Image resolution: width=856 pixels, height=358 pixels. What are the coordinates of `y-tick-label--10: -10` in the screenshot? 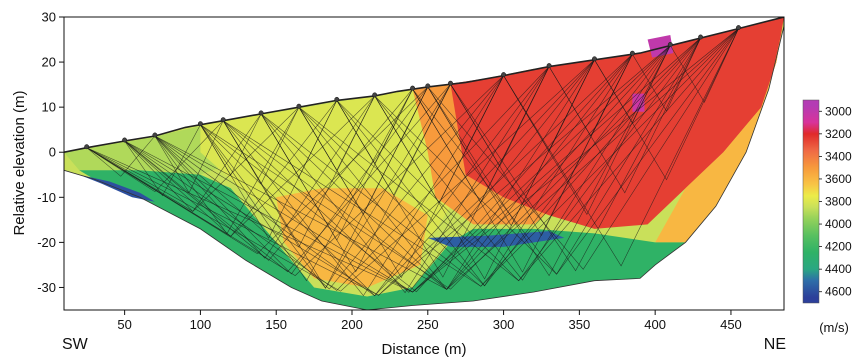 It's located at (46, 197).